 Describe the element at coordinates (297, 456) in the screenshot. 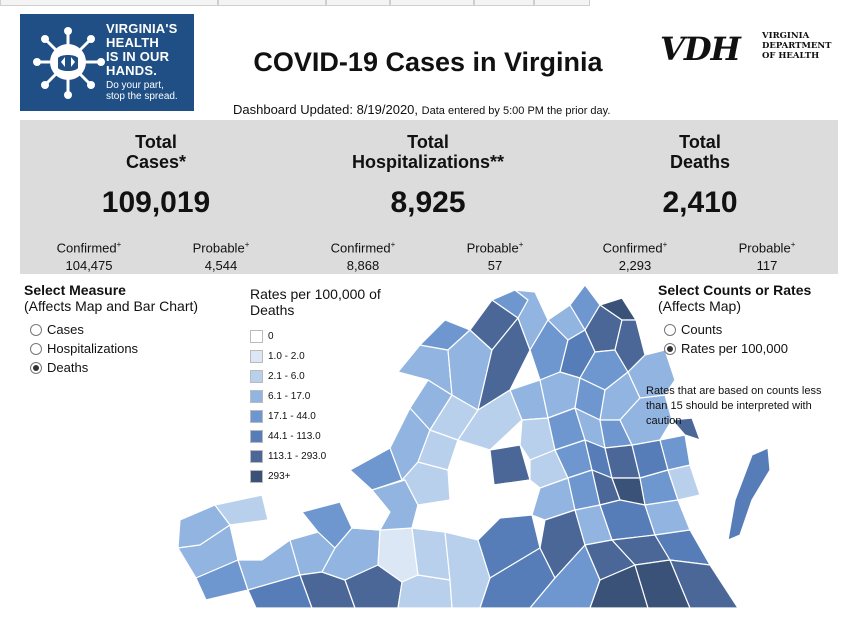

I see `legend-label: 113.1 - 293.0` at that location.